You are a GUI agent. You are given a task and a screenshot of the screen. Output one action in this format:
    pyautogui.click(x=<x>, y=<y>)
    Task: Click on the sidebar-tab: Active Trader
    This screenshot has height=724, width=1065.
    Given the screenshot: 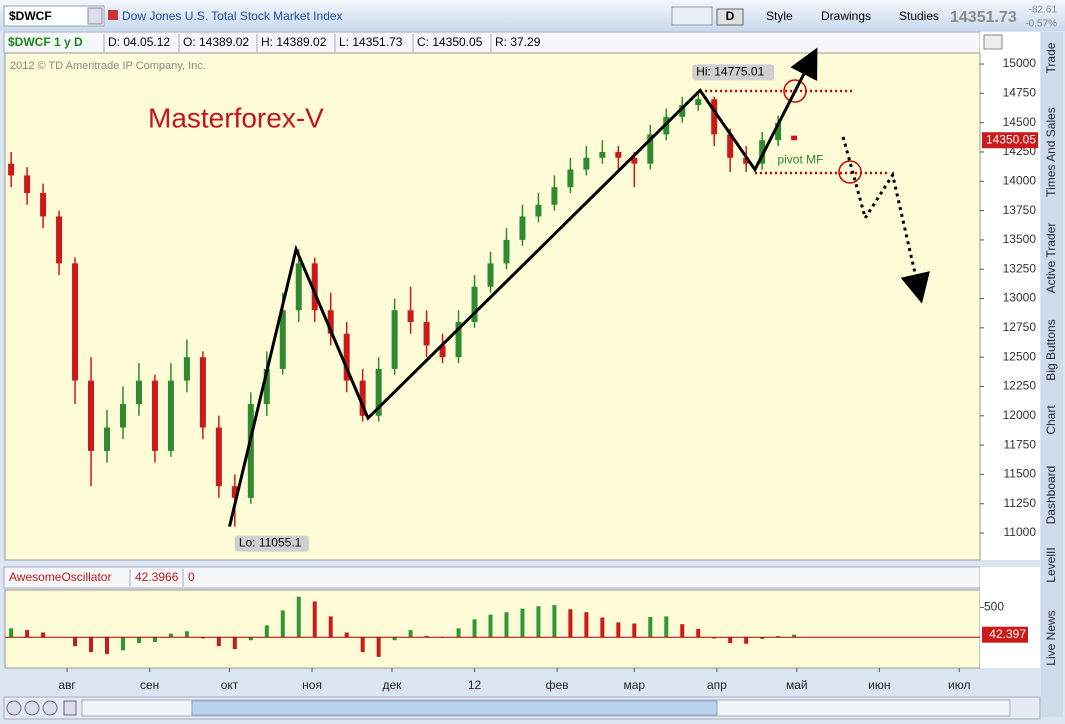 What is the action you would take?
    pyautogui.click(x=1051, y=258)
    